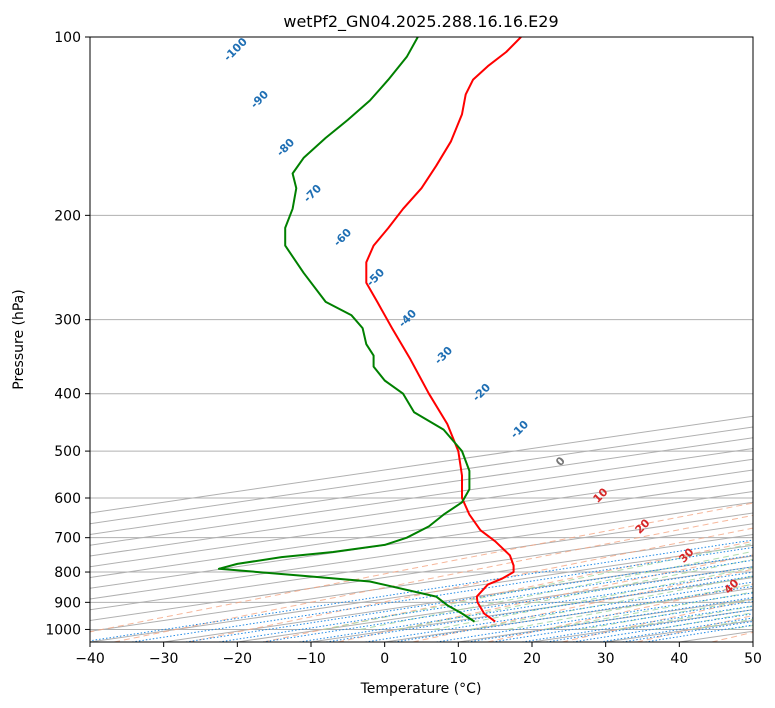  What do you see at coordinates (238, 659) in the screenshot?
I see `x-tick-label: −20` at bounding box center [238, 659].